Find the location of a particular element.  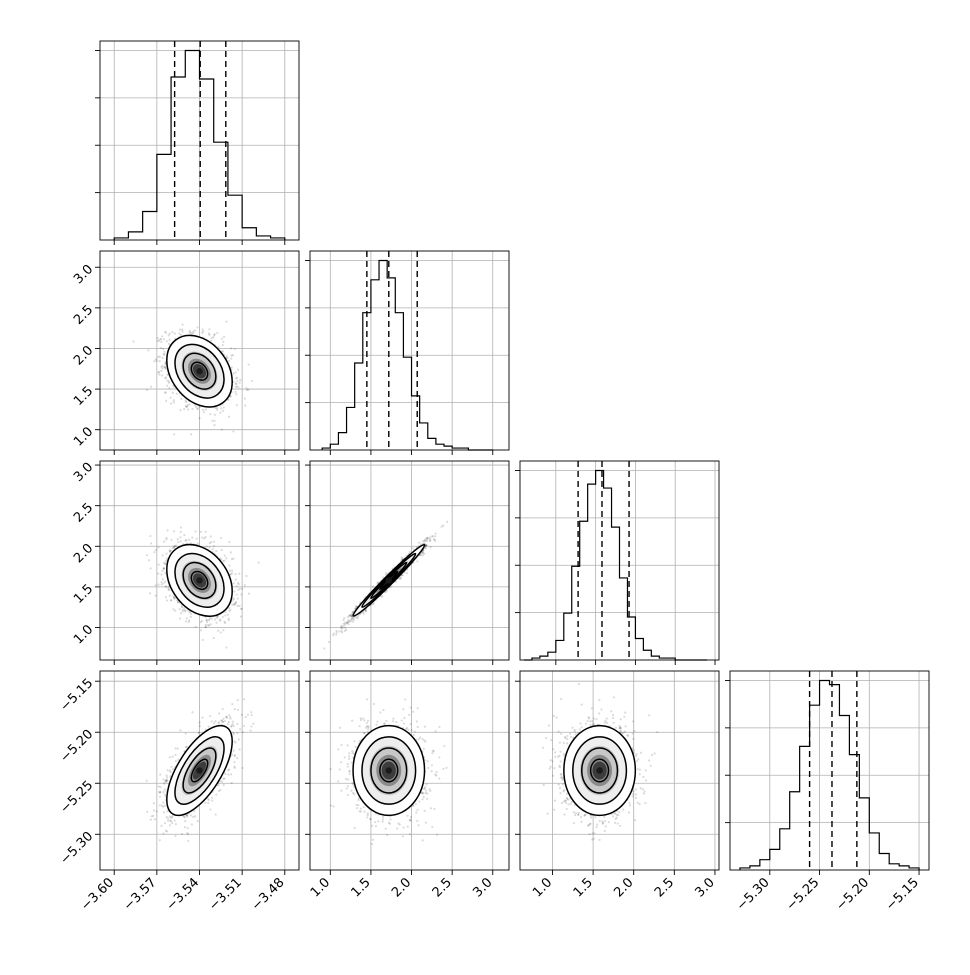

y-tick-label: 1.5 is located at coordinates (83, 396).